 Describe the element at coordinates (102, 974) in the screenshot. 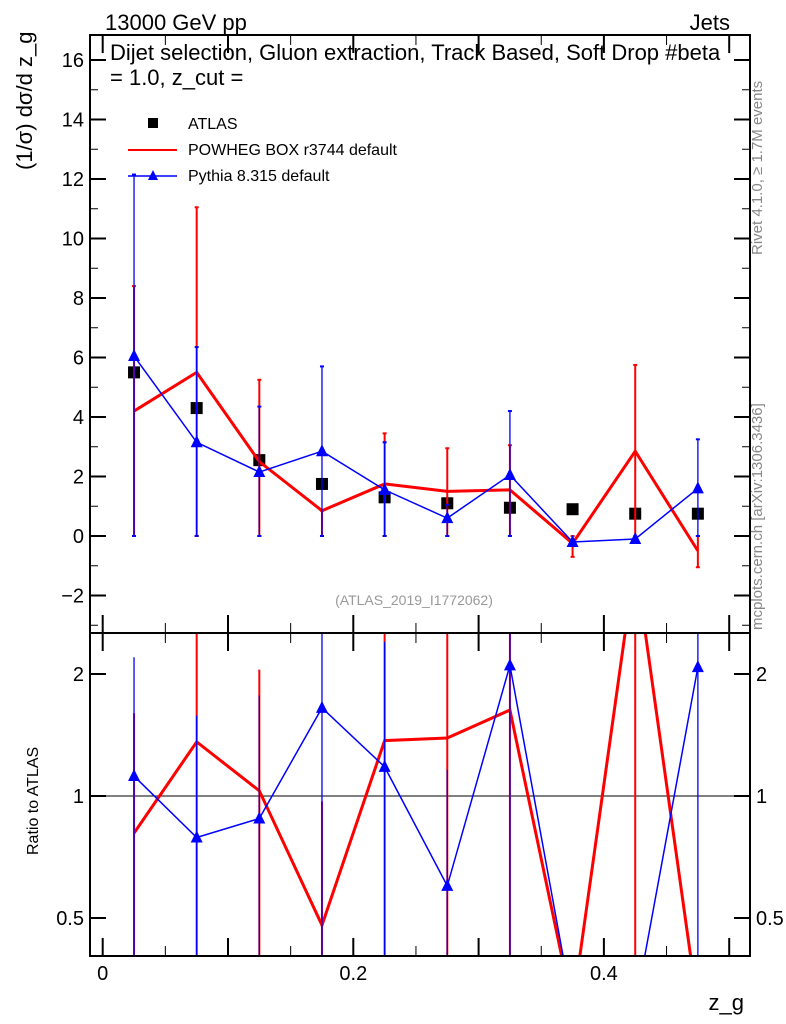

I see `x-tick-label: 0` at that location.